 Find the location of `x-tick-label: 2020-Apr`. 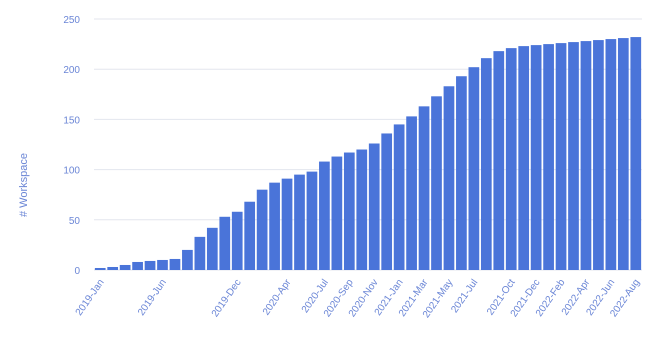

x-tick-label: 2020-Apr is located at coordinates (277, 297).